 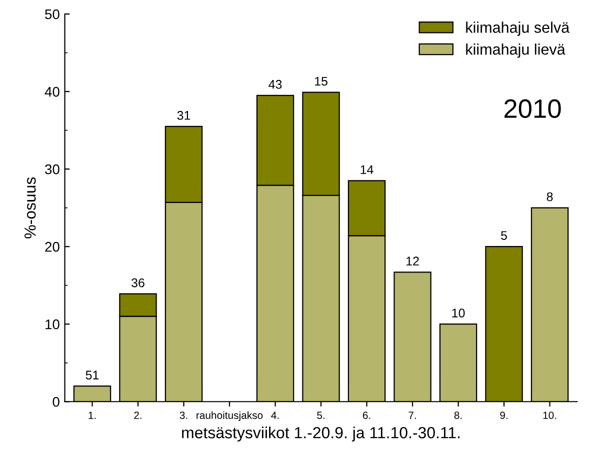 What do you see at coordinates (92, 415) in the screenshot?
I see `x-tick-label: 1.` at bounding box center [92, 415].